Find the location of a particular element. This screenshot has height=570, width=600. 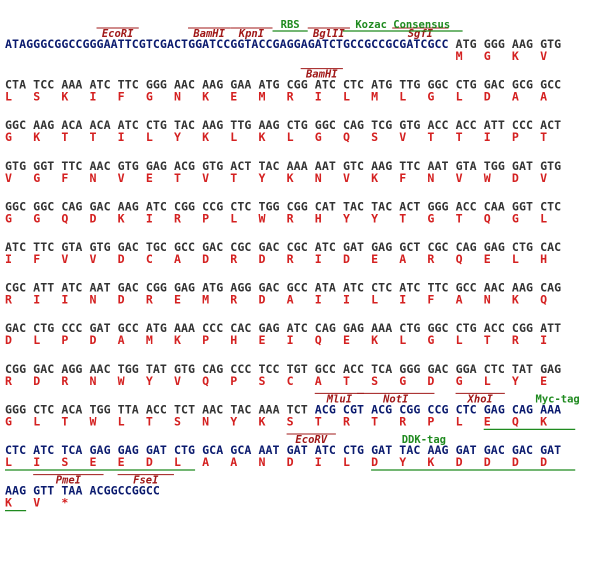

amino-acid: H is located at coordinates (233, 340).